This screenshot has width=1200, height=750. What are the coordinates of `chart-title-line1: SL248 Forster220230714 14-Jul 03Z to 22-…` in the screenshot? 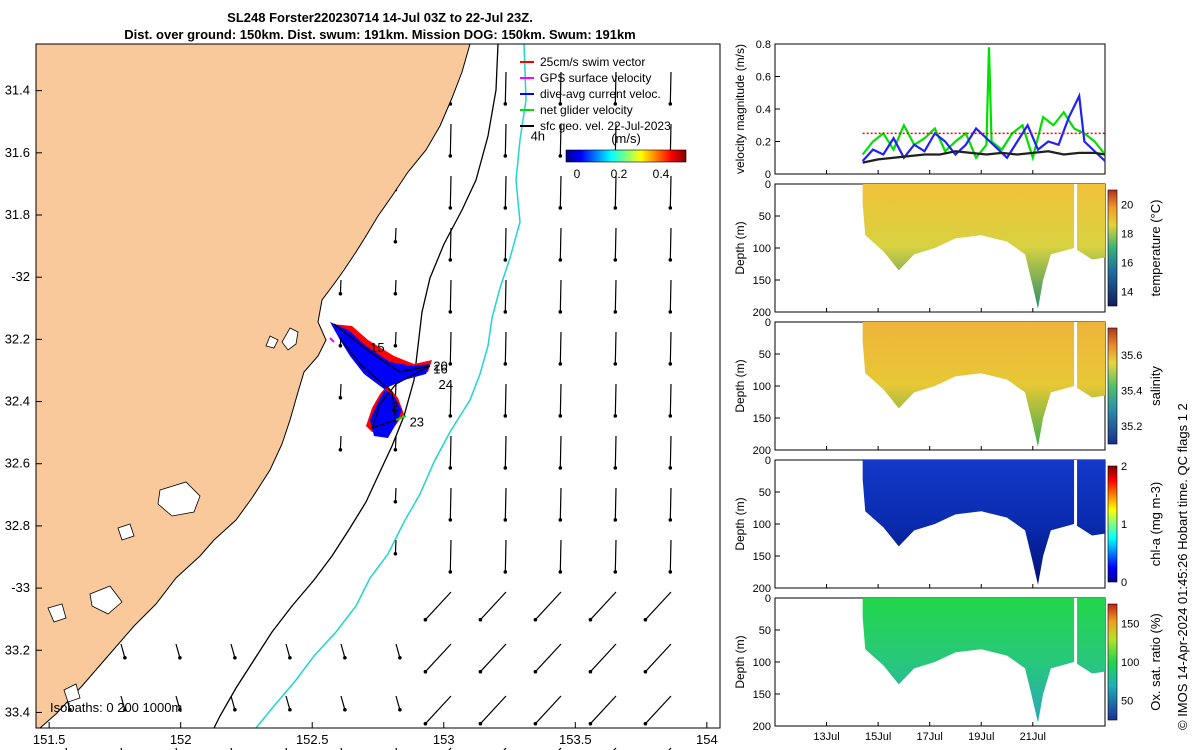 It's located at (380, 17).